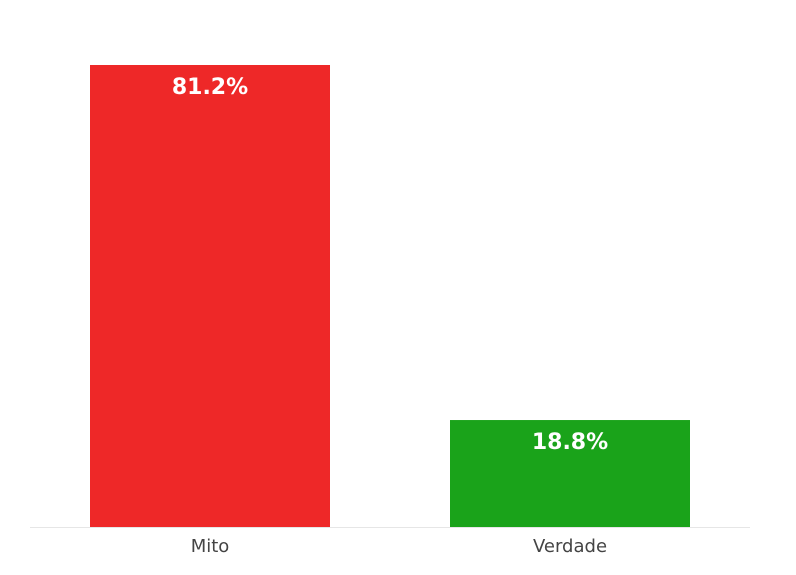 The width and height of the screenshot is (796, 575). Describe the element at coordinates (570, 546) in the screenshot. I see `x-tick-label: Verdade` at that location.